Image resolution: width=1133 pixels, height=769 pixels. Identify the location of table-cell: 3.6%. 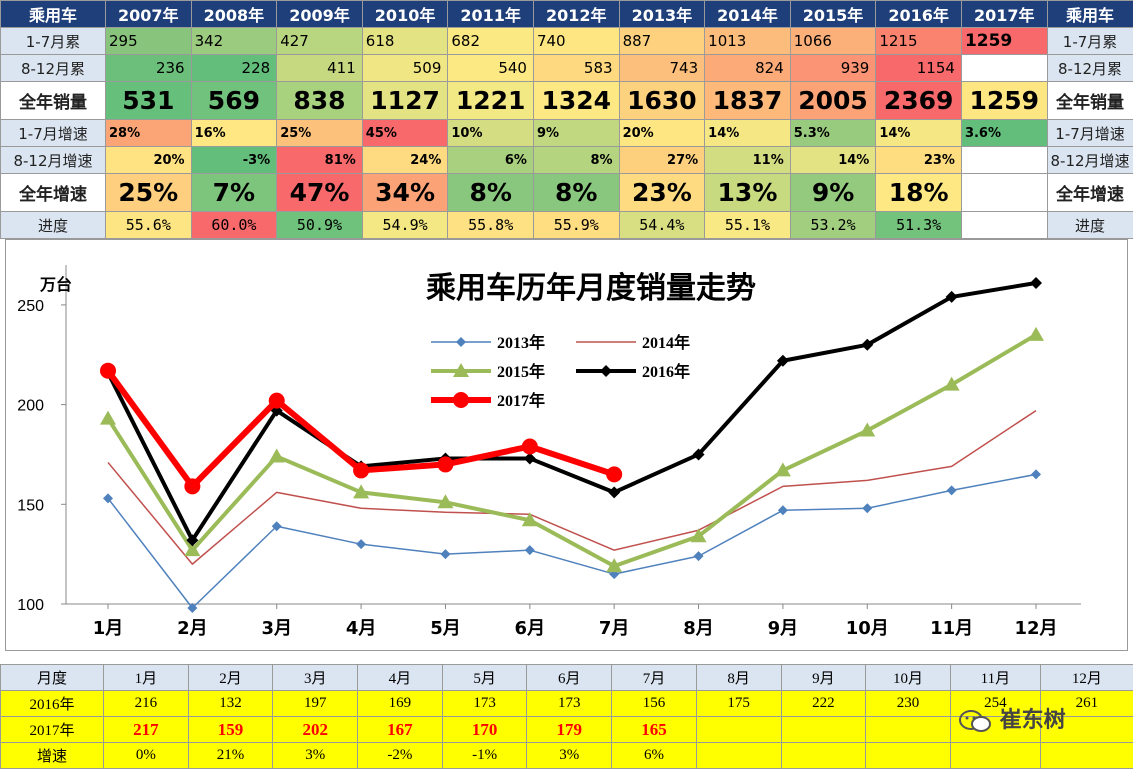
(1004, 133).